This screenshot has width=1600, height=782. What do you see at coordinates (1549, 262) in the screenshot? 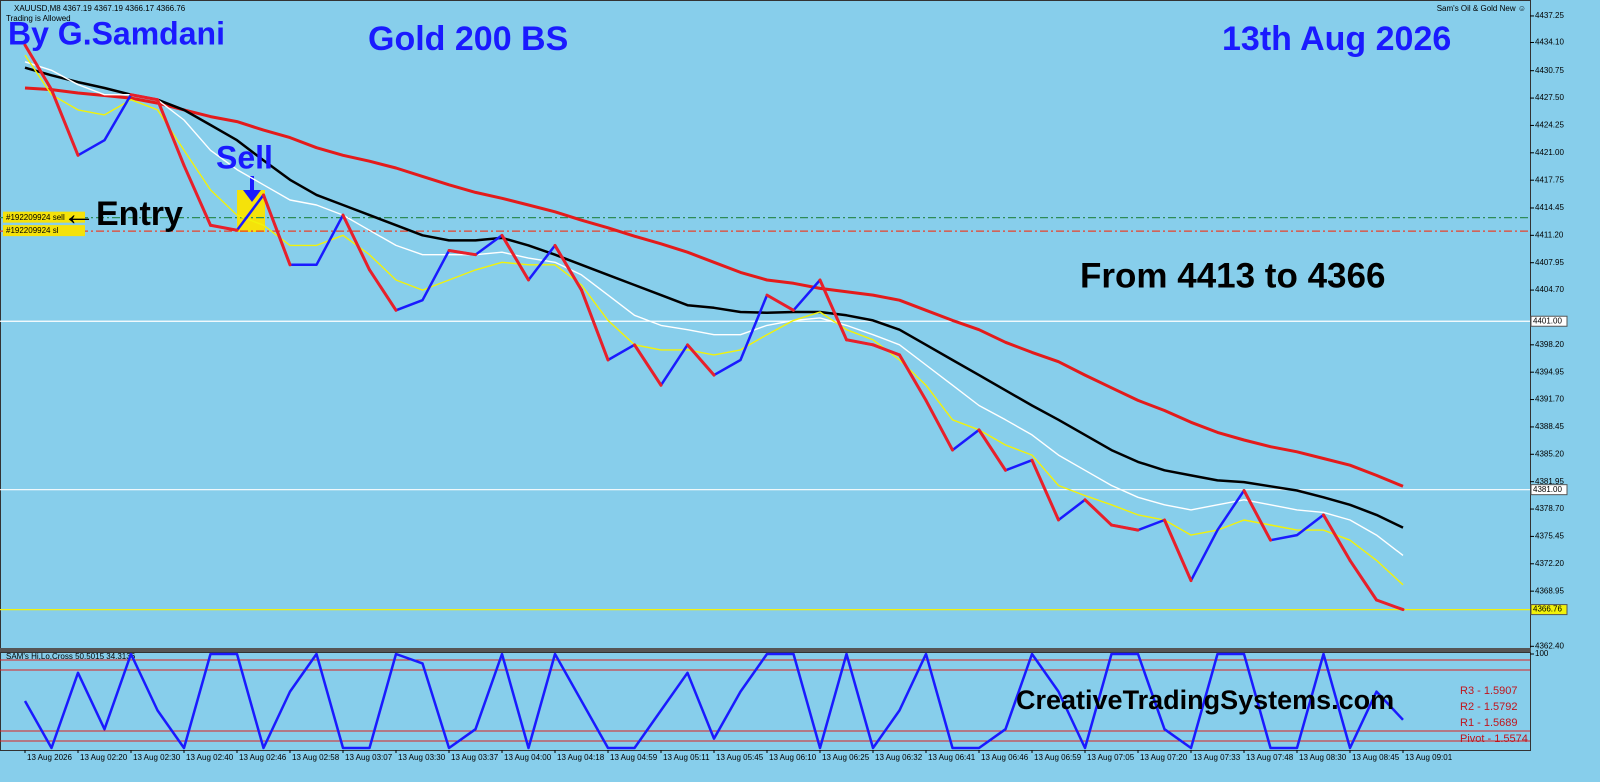
I see `y-tick-label: 4407.95` at bounding box center [1549, 262].